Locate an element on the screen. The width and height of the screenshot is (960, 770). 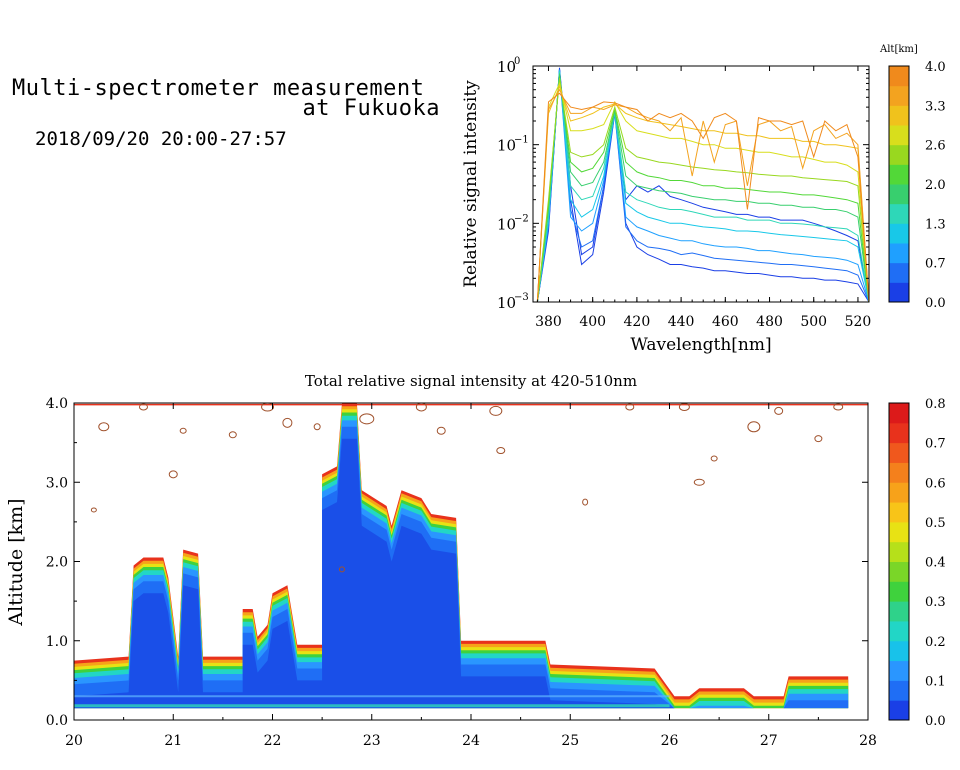
spectrum-x-tick-label: 420 is located at coordinates (637, 322).